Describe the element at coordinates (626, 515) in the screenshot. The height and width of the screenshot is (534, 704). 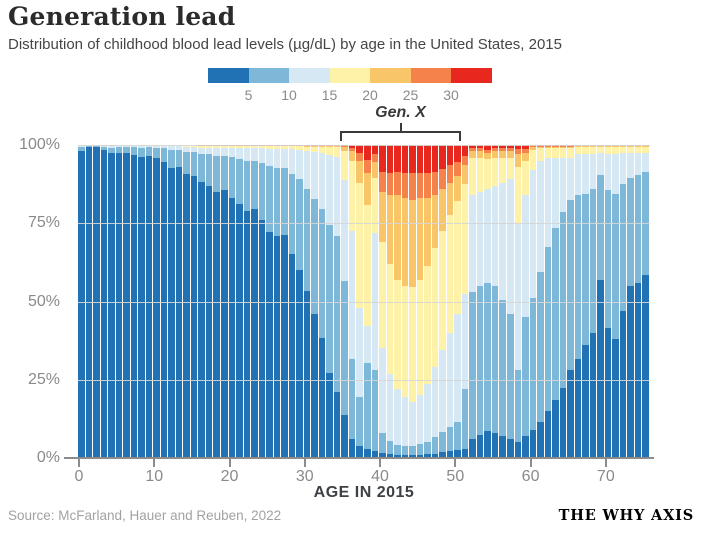
I see `brand-logo: THE WHY AXIS` at that location.